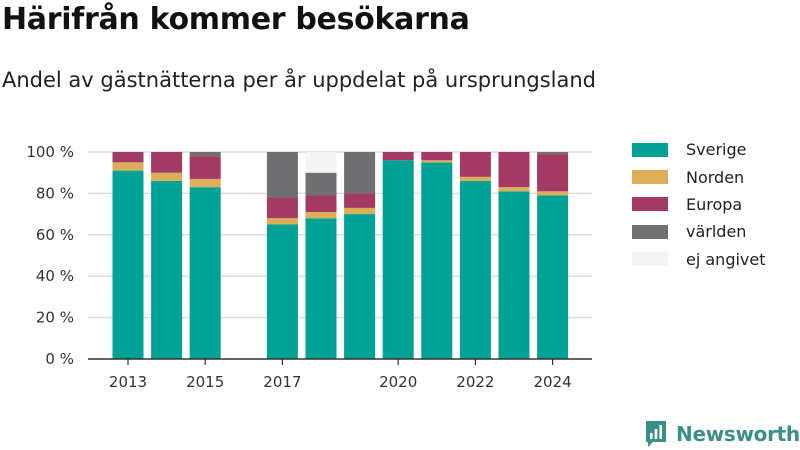 The width and height of the screenshot is (800, 450). What do you see at coordinates (55, 276) in the screenshot?
I see `y-tick-label: 40 %` at bounding box center [55, 276].